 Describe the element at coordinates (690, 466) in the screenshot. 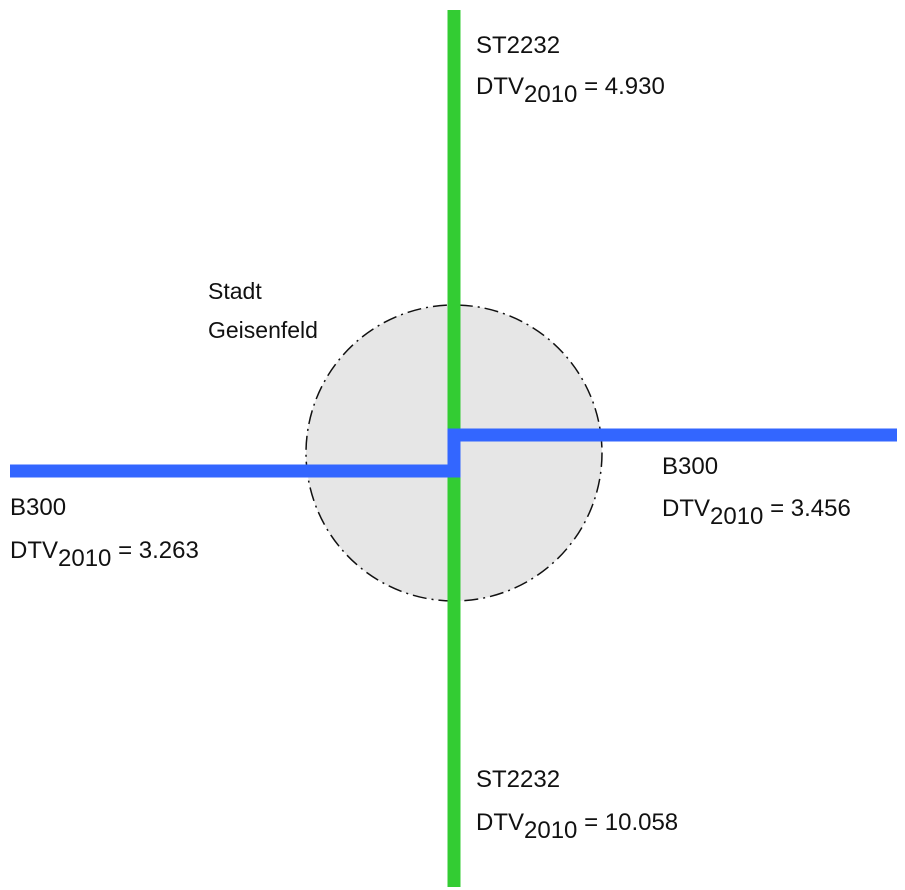

I see `b300-east-road-name: B300` at that location.